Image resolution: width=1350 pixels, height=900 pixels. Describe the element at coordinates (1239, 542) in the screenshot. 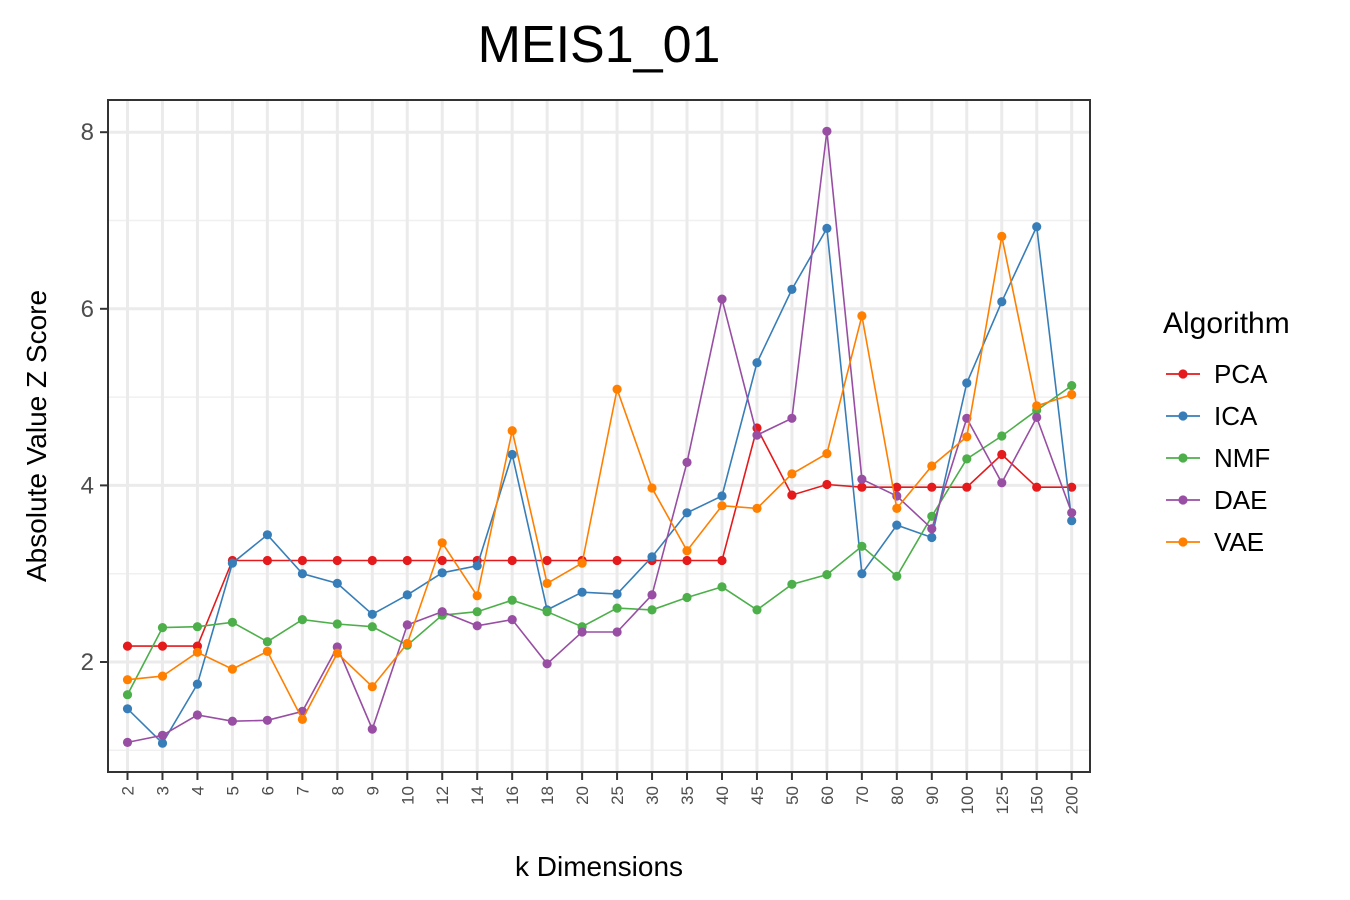

I see `legend-label: VAE` at that location.